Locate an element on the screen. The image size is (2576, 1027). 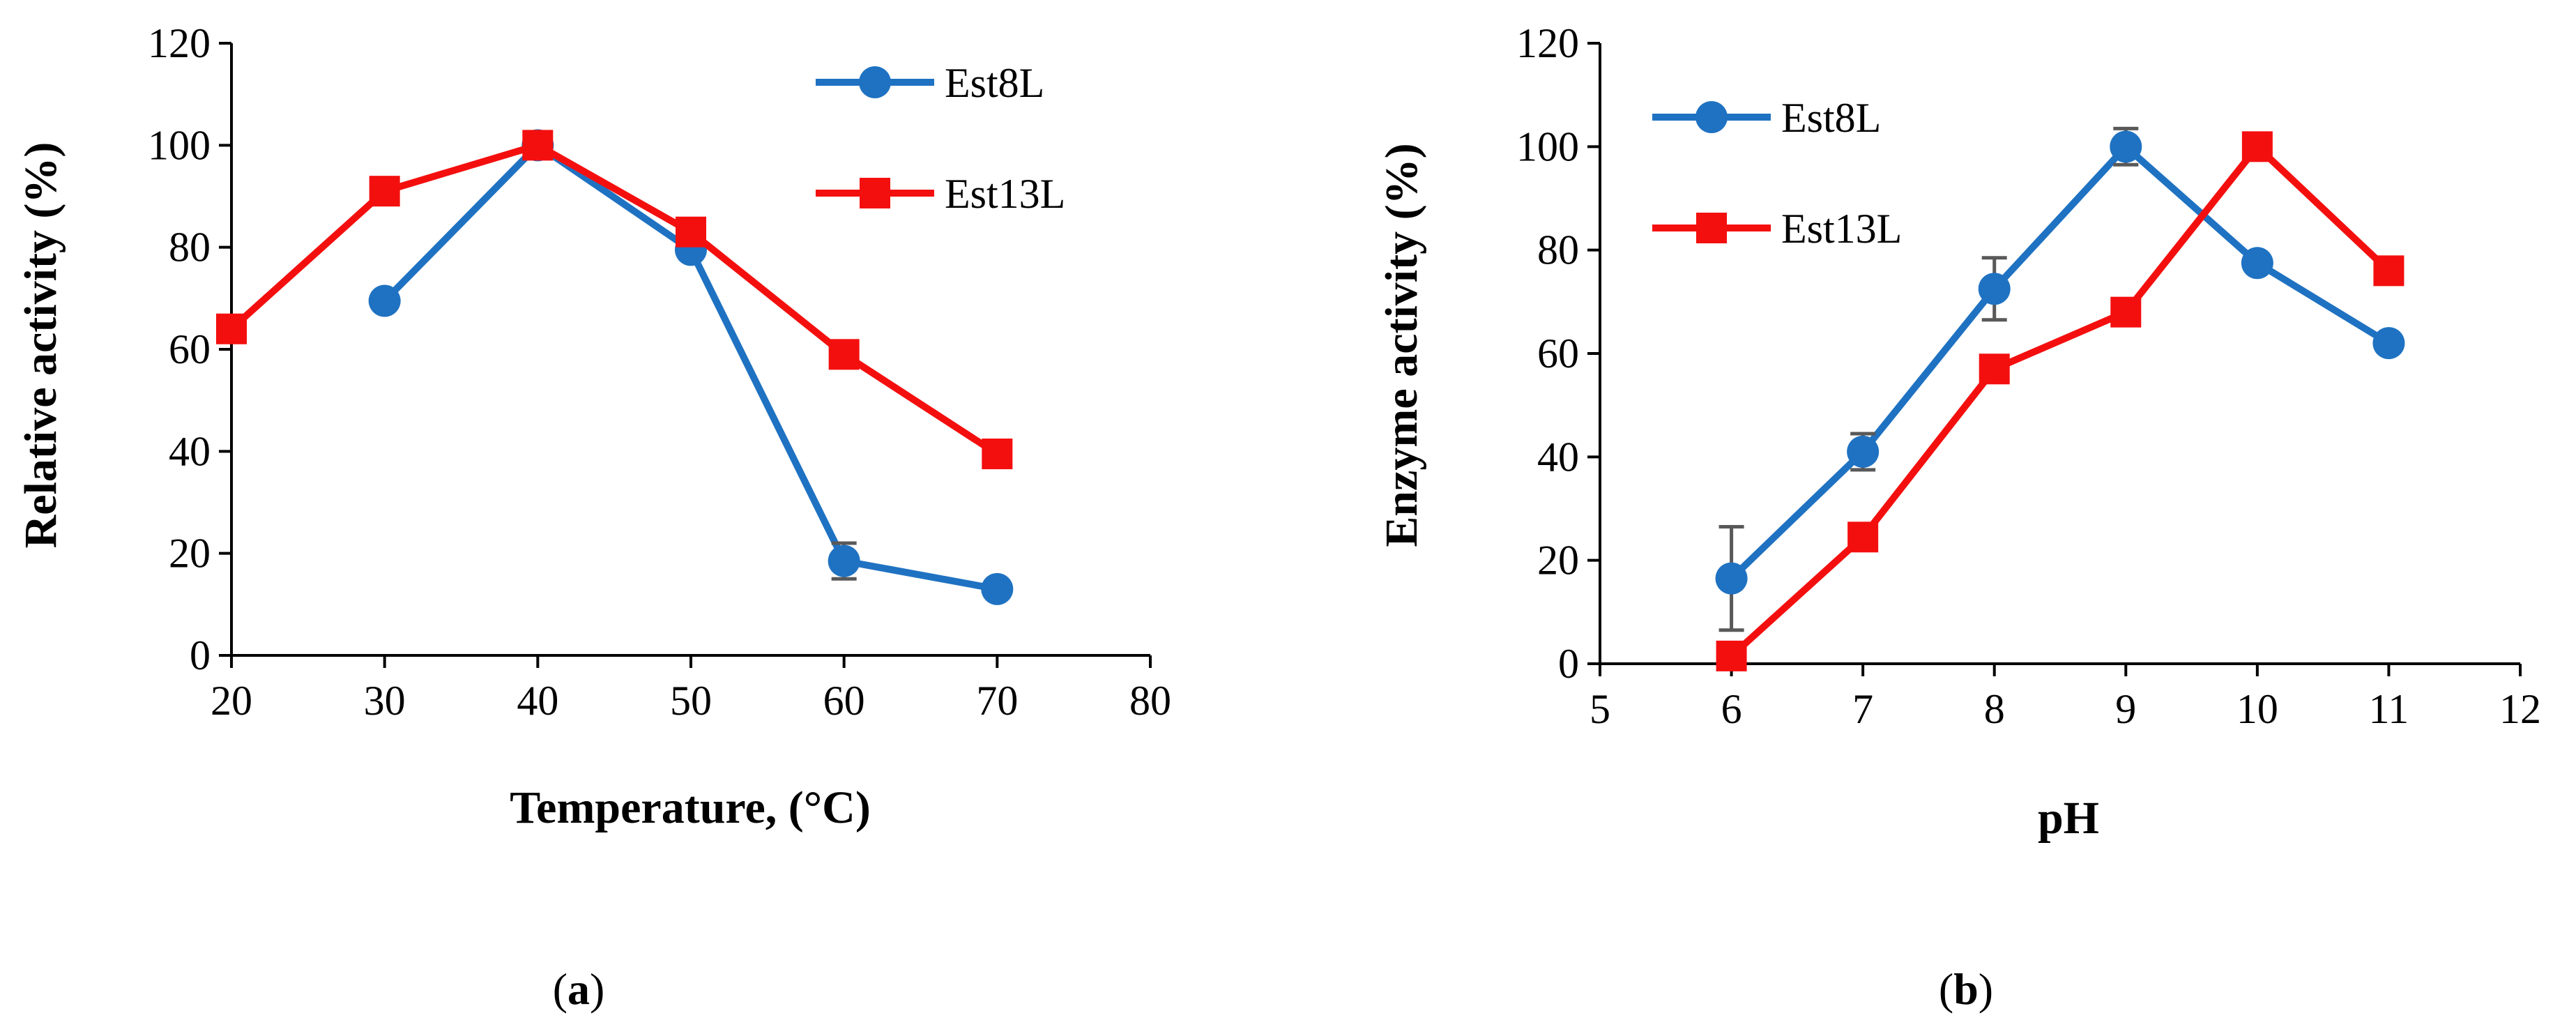
panel-a-y-tick-label: 80 is located at coordinates (190, 248).